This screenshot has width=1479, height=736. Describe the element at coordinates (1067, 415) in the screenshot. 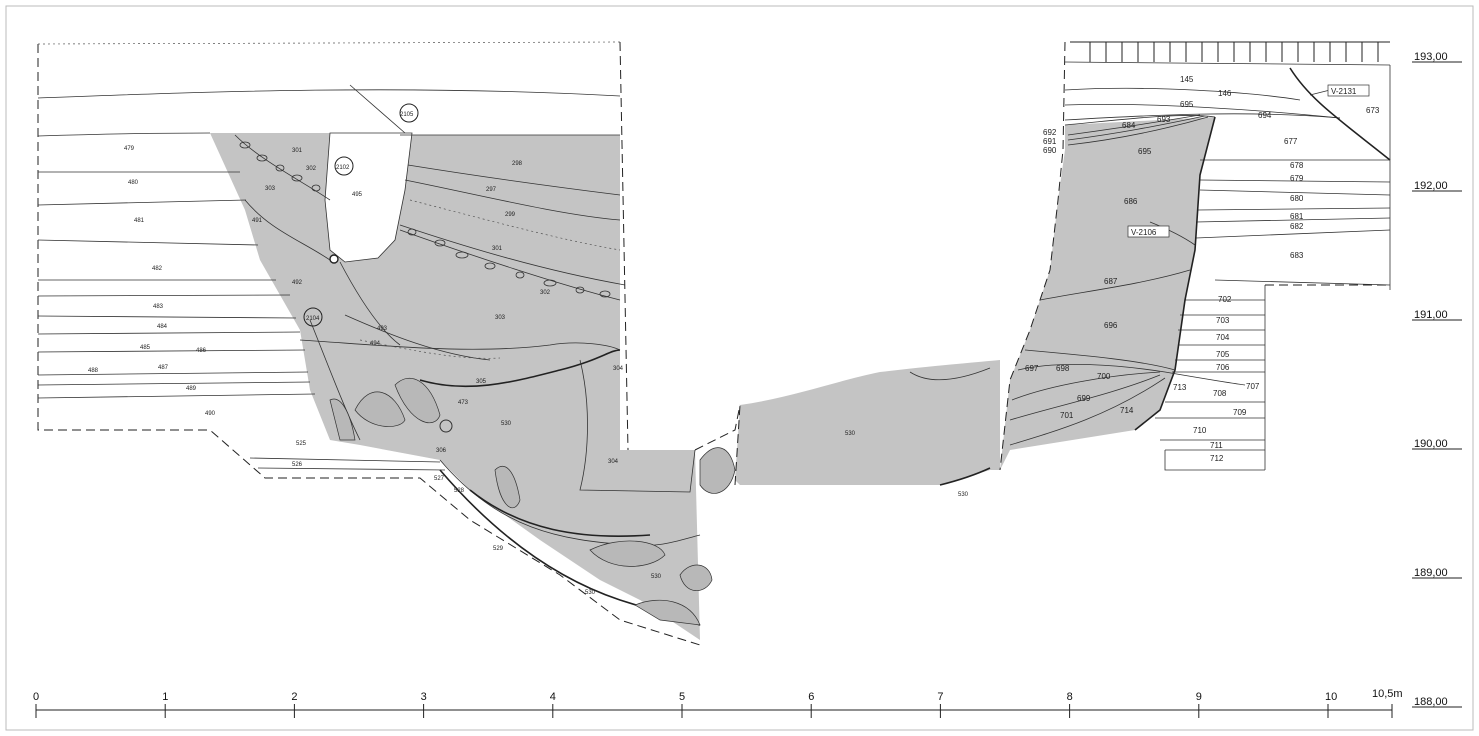

I see `layer-label: 701` at that location.